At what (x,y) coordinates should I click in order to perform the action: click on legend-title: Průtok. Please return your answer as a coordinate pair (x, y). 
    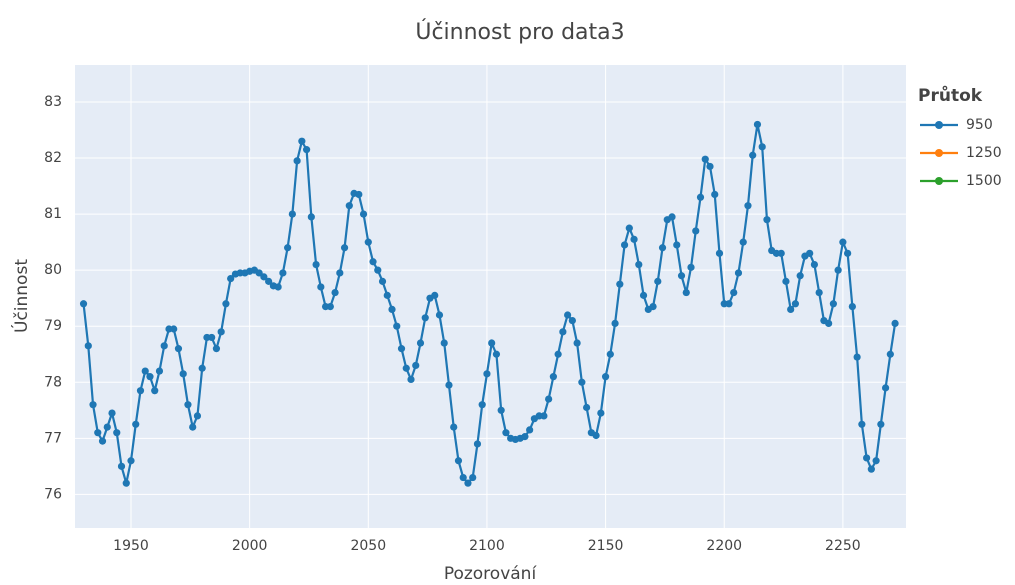
    Looking at the image, I should click on (950, 95).